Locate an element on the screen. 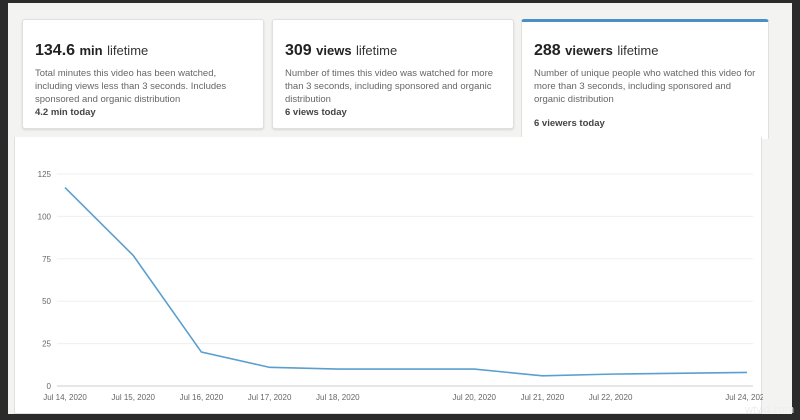  y-tick-label: 125 is located at coordinates (45, 174).